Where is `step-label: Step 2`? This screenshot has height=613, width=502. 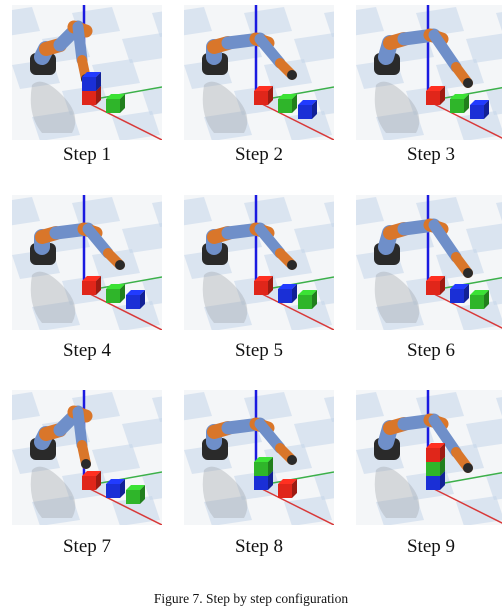
step-label: Step 2 is located at coordinates (259, 155).